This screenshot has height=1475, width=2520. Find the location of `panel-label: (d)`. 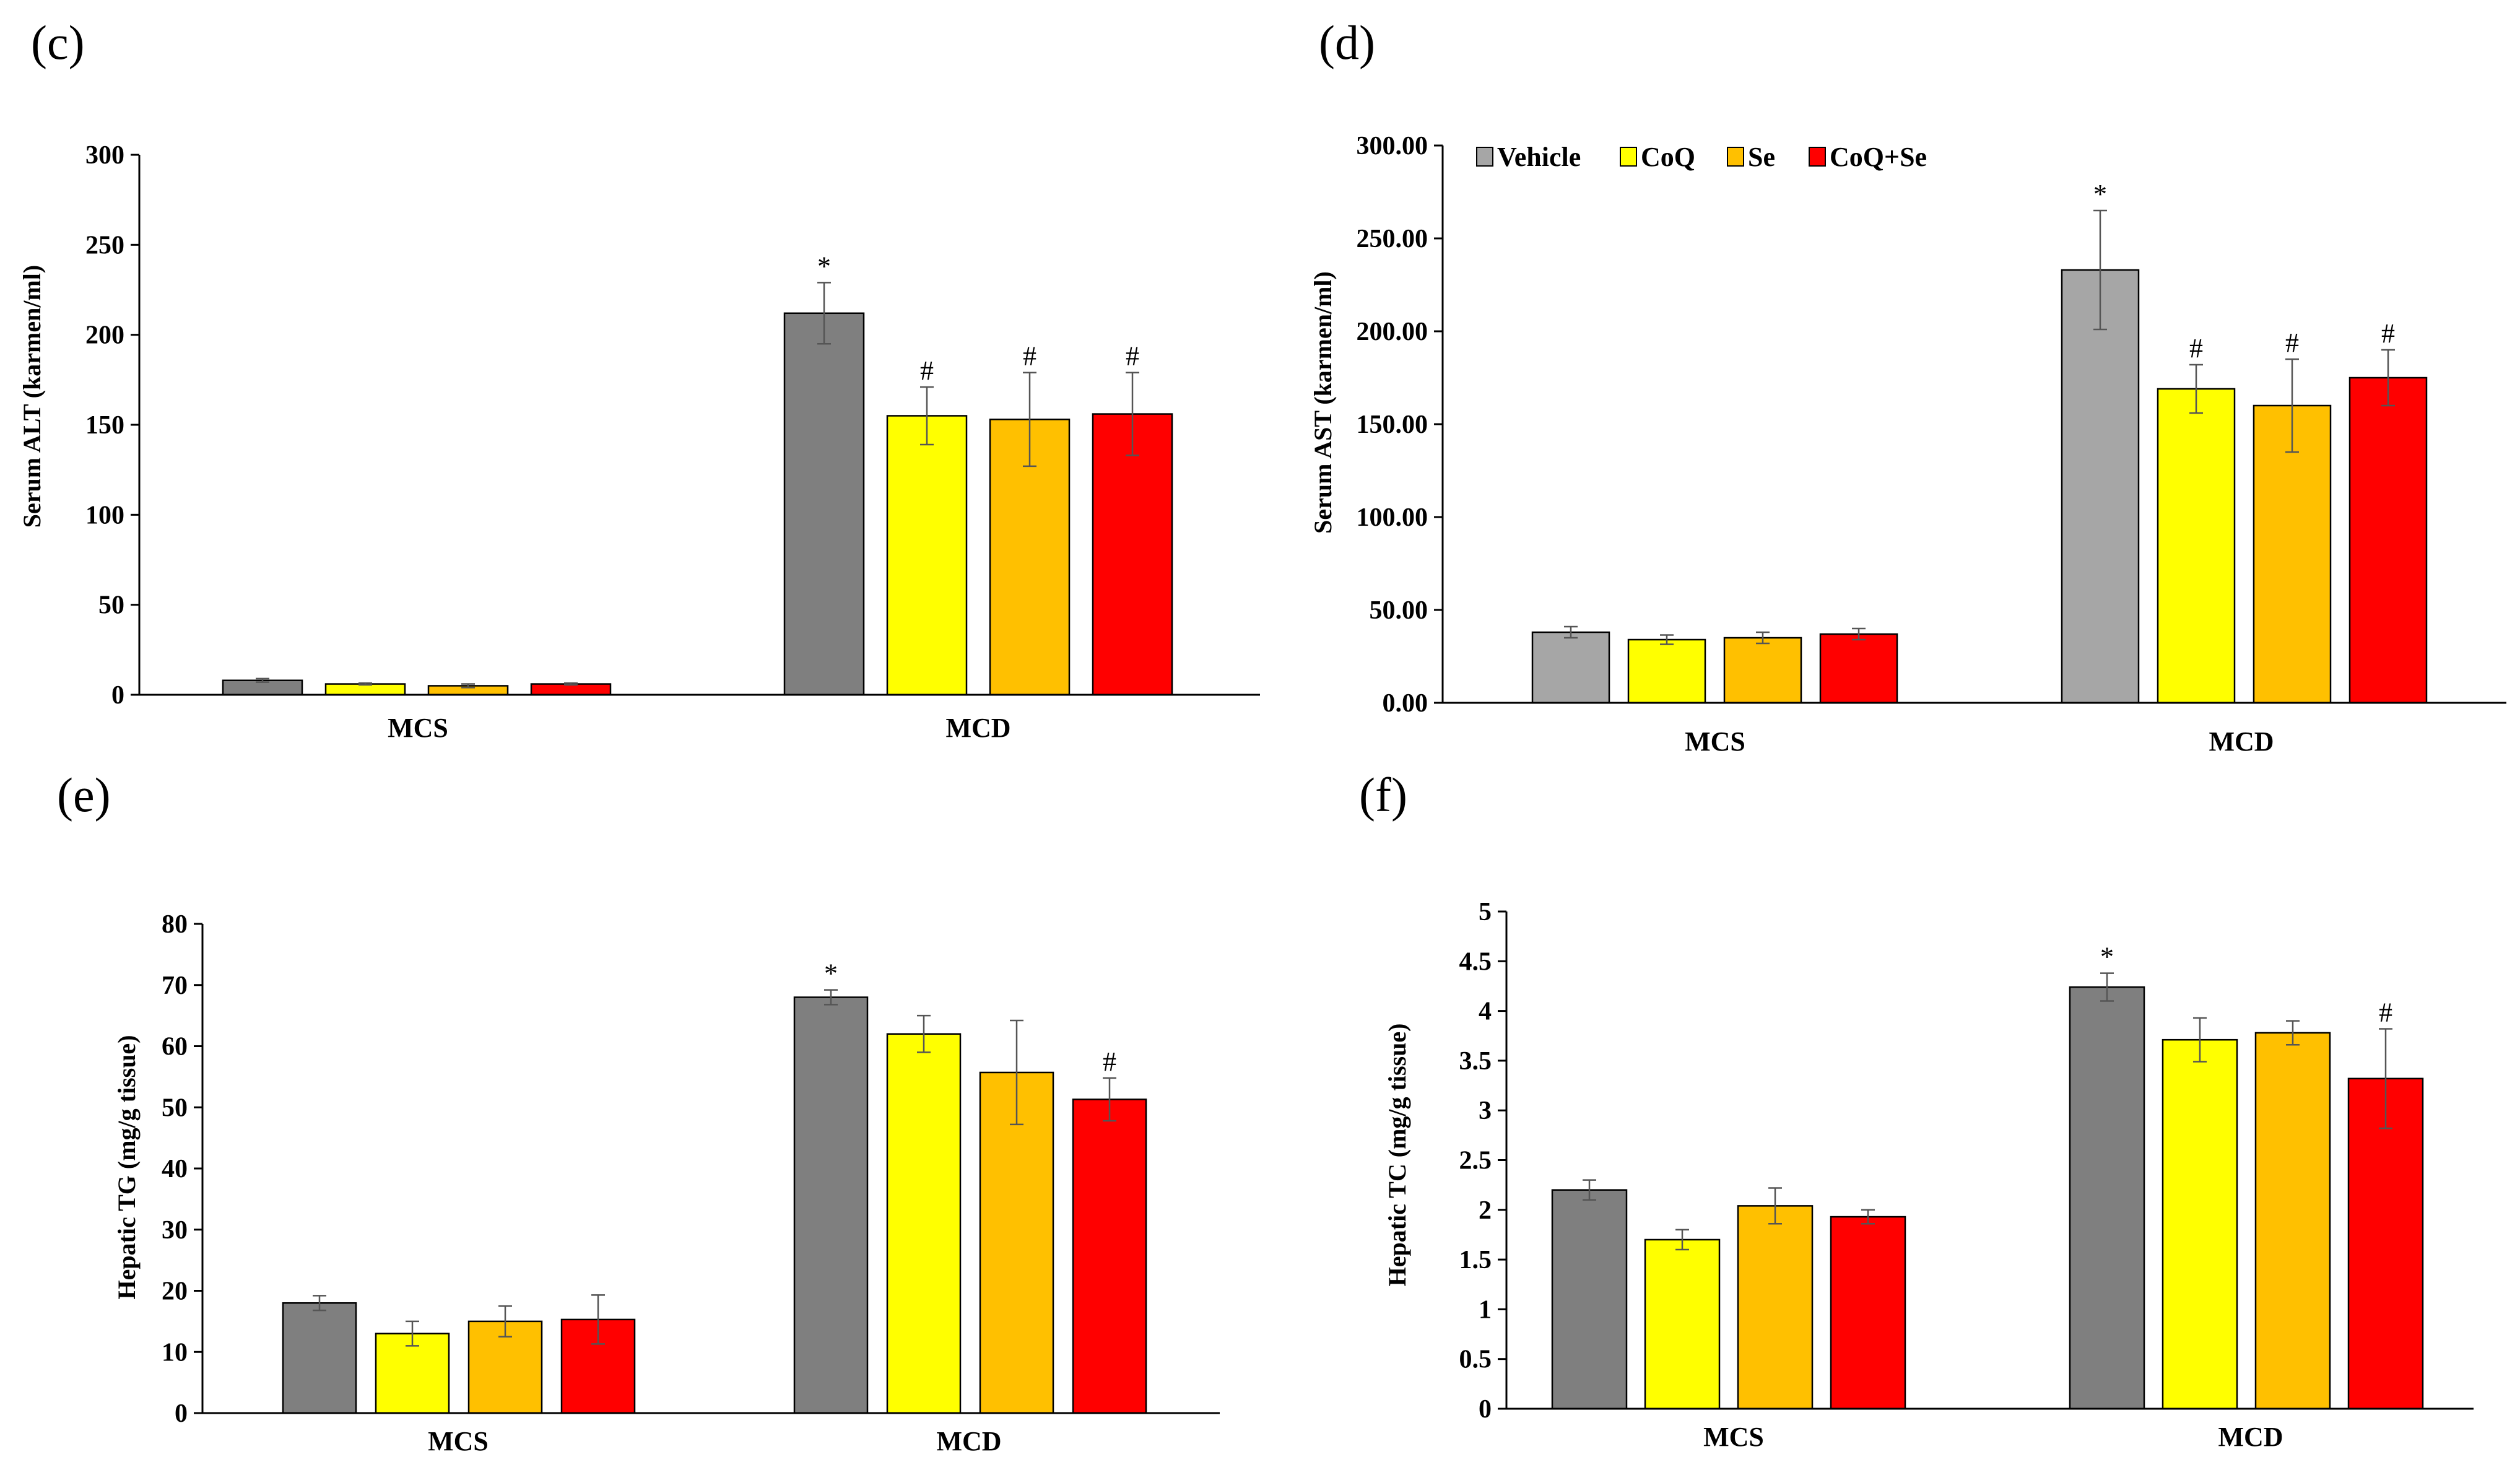

panel-label: (d) is located at coordinates (1347, 42).